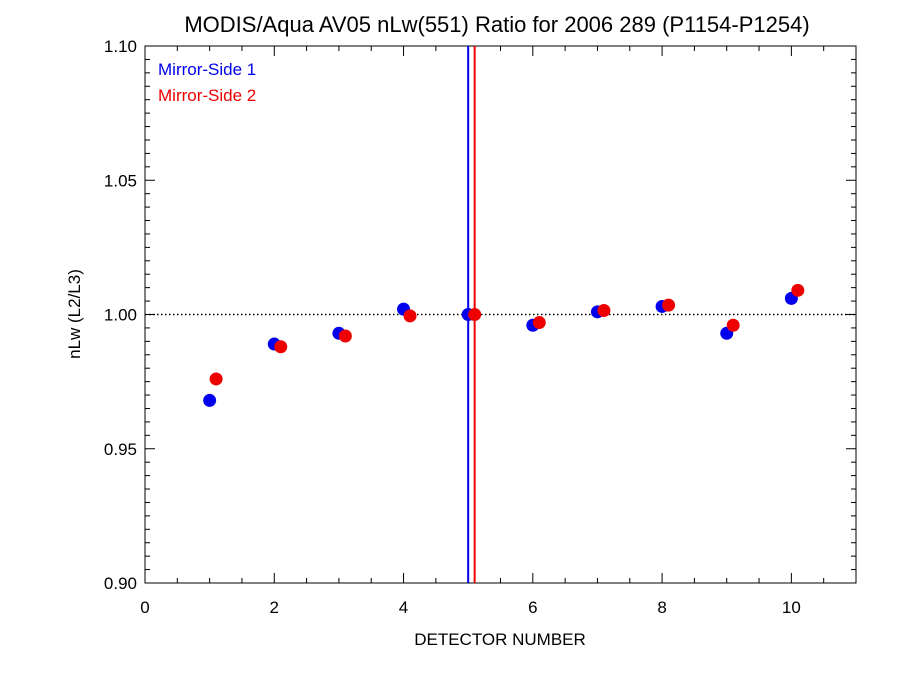  I want to click on legend-series-2: Mirror-Side 2, so click(207, 95).